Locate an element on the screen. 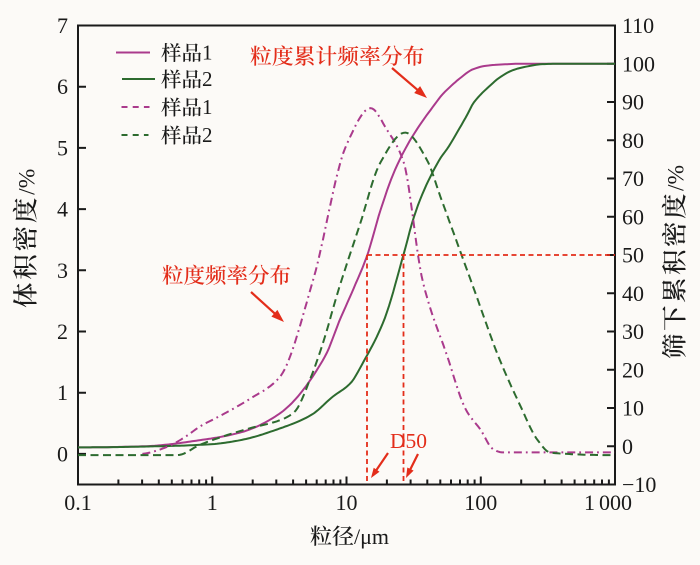 The image size is (700, 565). svg-text: 60 is located at coordinates (633, 216).